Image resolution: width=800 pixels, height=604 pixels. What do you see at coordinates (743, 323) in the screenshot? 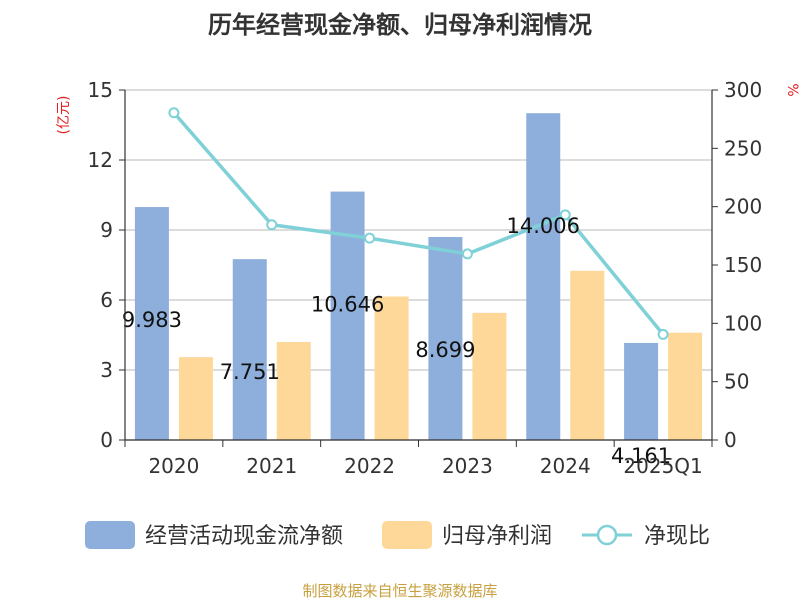
I see `y-right-tick-label: 100` at bounding box center [743, 323].